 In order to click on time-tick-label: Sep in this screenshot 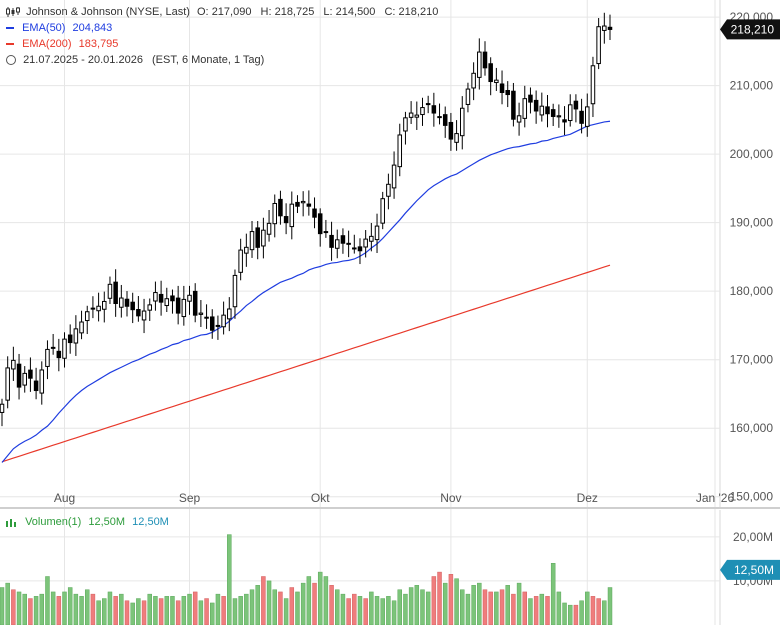, I will do `click(190, 498)`.